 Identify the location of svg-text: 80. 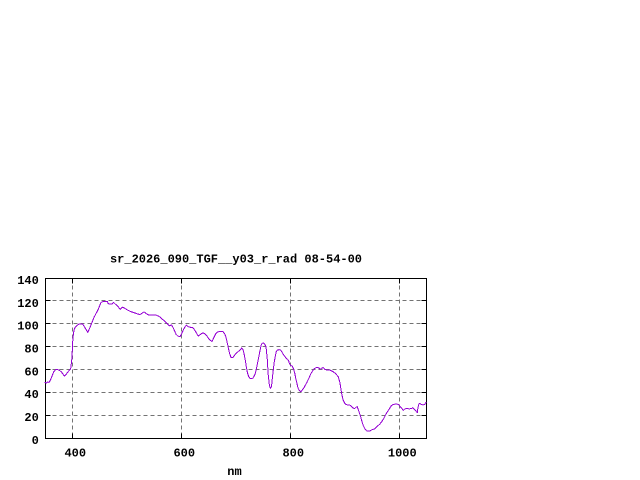
(31, 349).